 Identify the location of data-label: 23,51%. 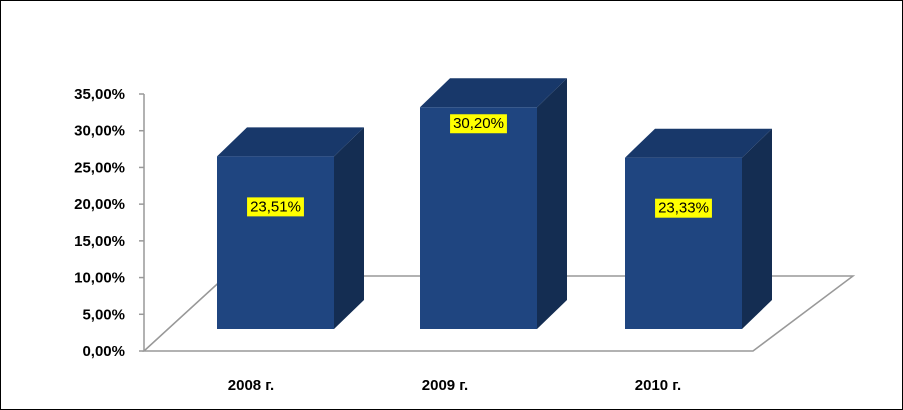
(275, 207).